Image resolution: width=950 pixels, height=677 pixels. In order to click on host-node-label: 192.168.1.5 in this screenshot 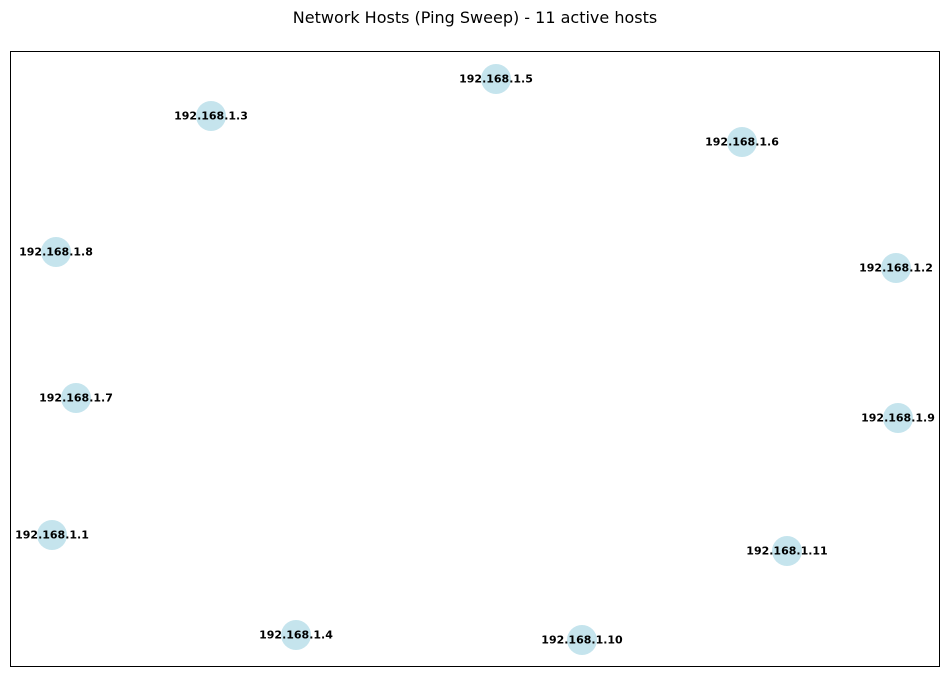, I will do `click(496, 79)`.